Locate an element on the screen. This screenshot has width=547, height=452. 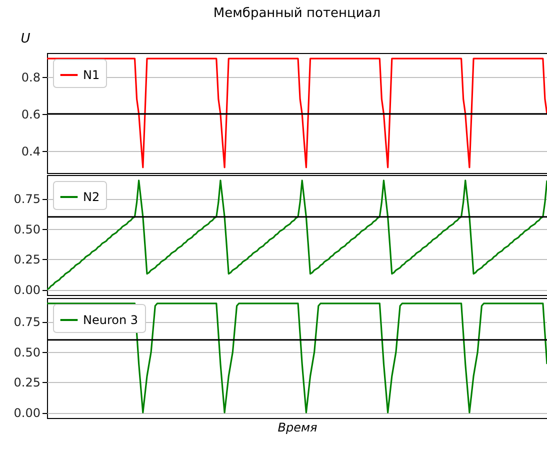
y-tick-label: 0.4 is located at coordinates (30, 151).